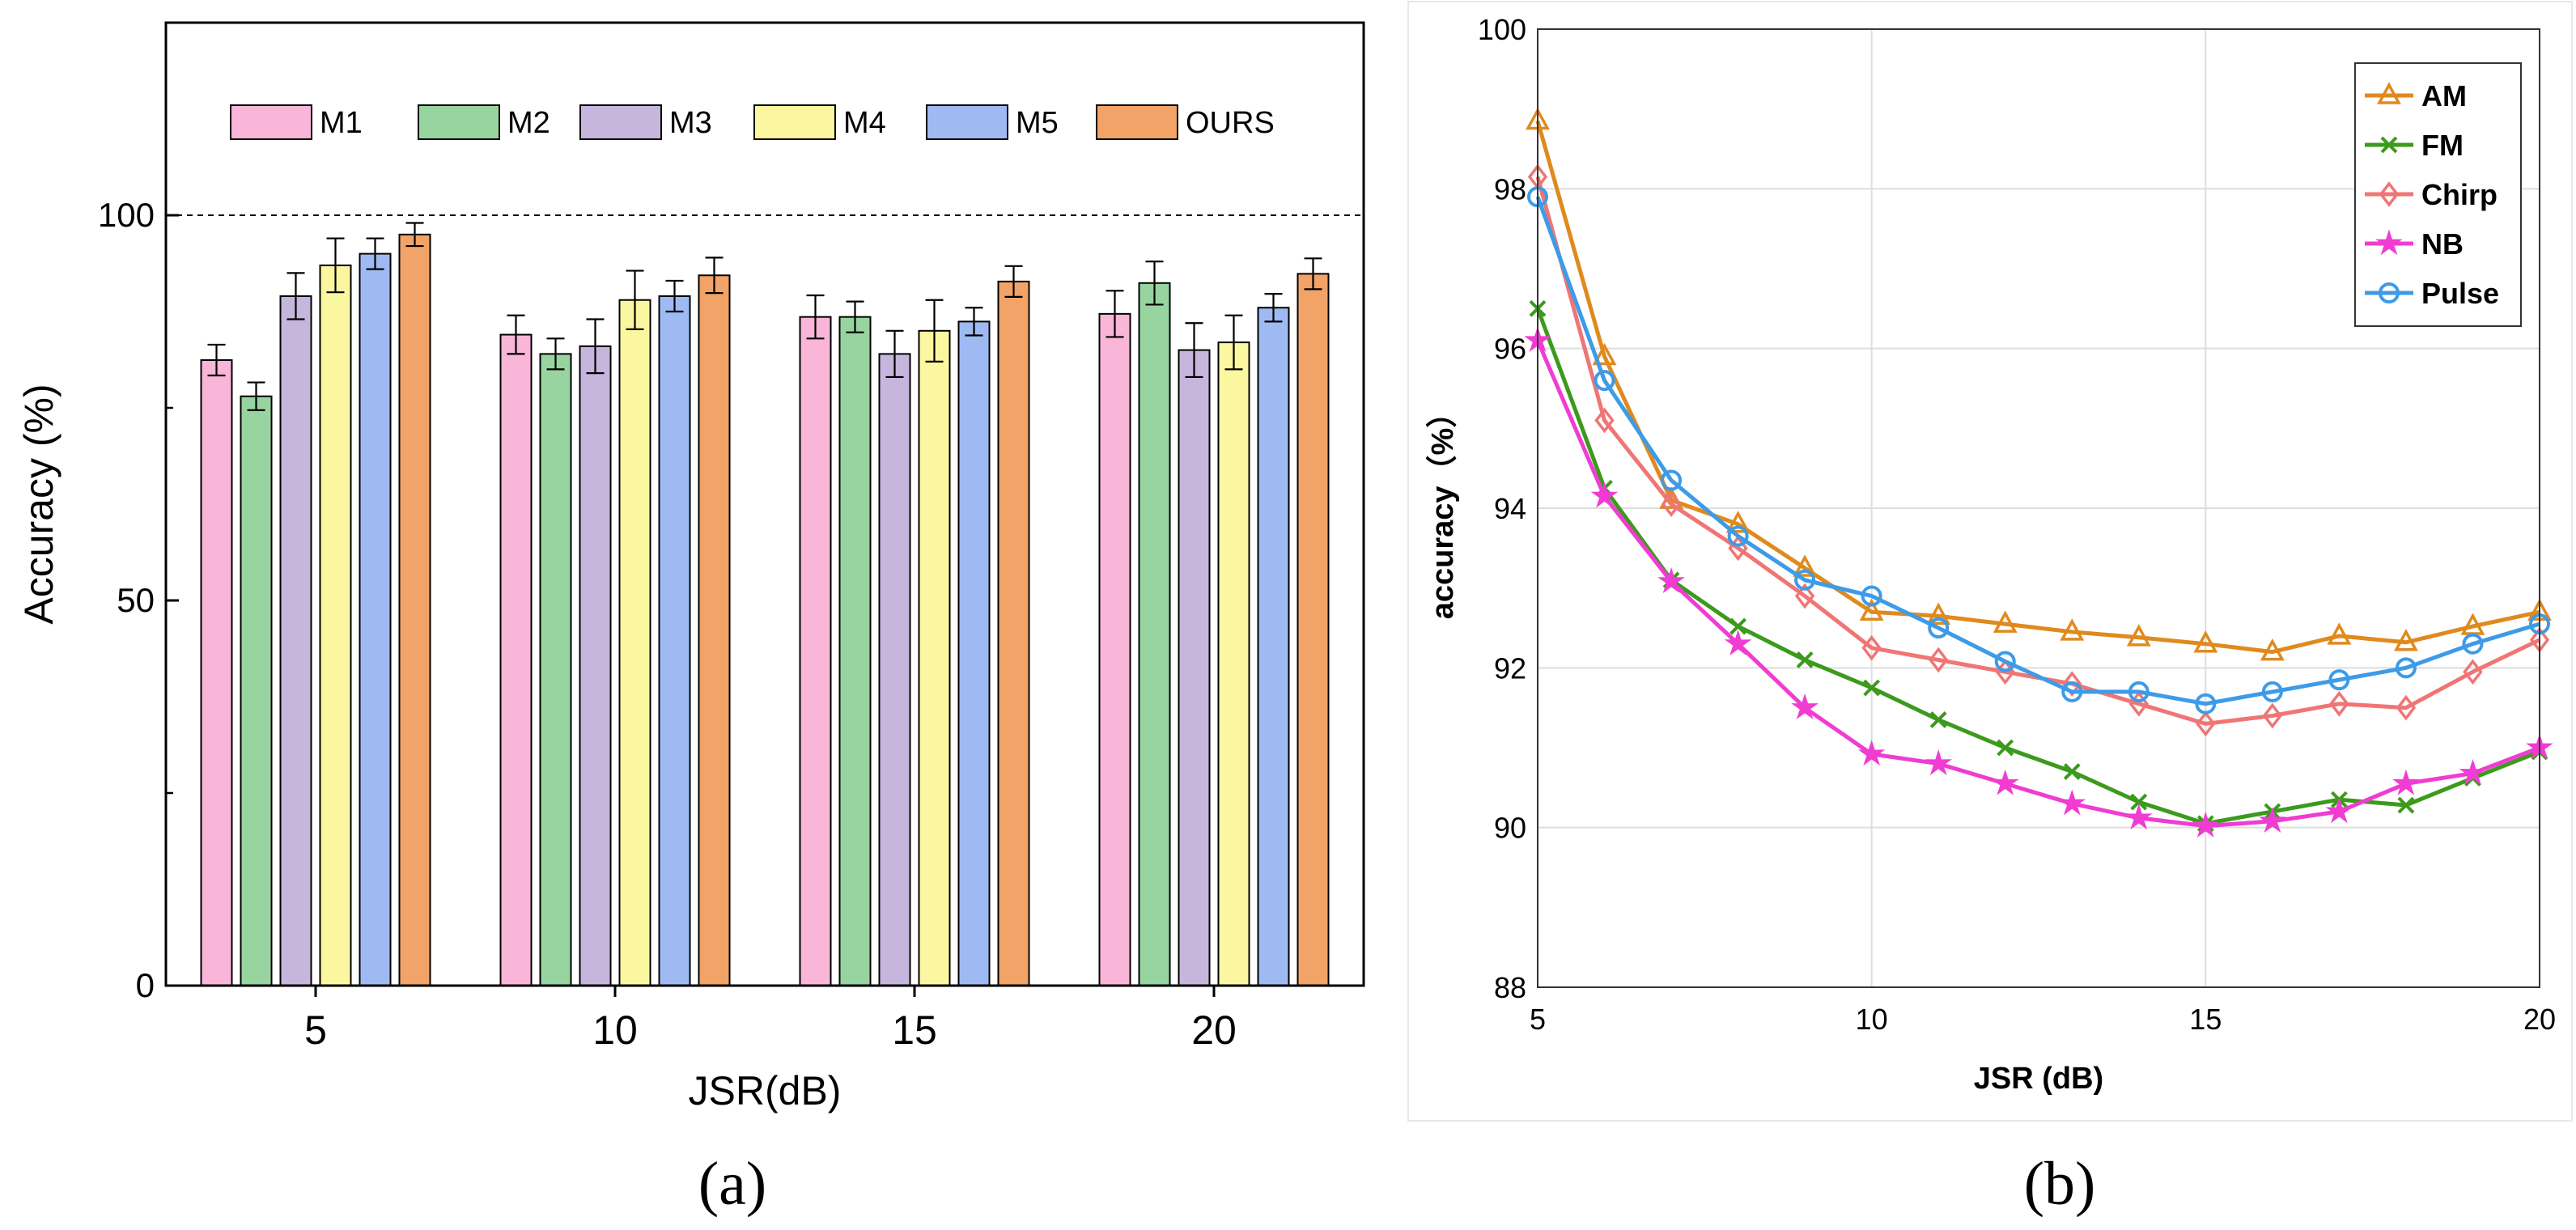 This screenshot has height=1230, width=2576. I want to click on legend-marker-NB, so click(2389, 243).